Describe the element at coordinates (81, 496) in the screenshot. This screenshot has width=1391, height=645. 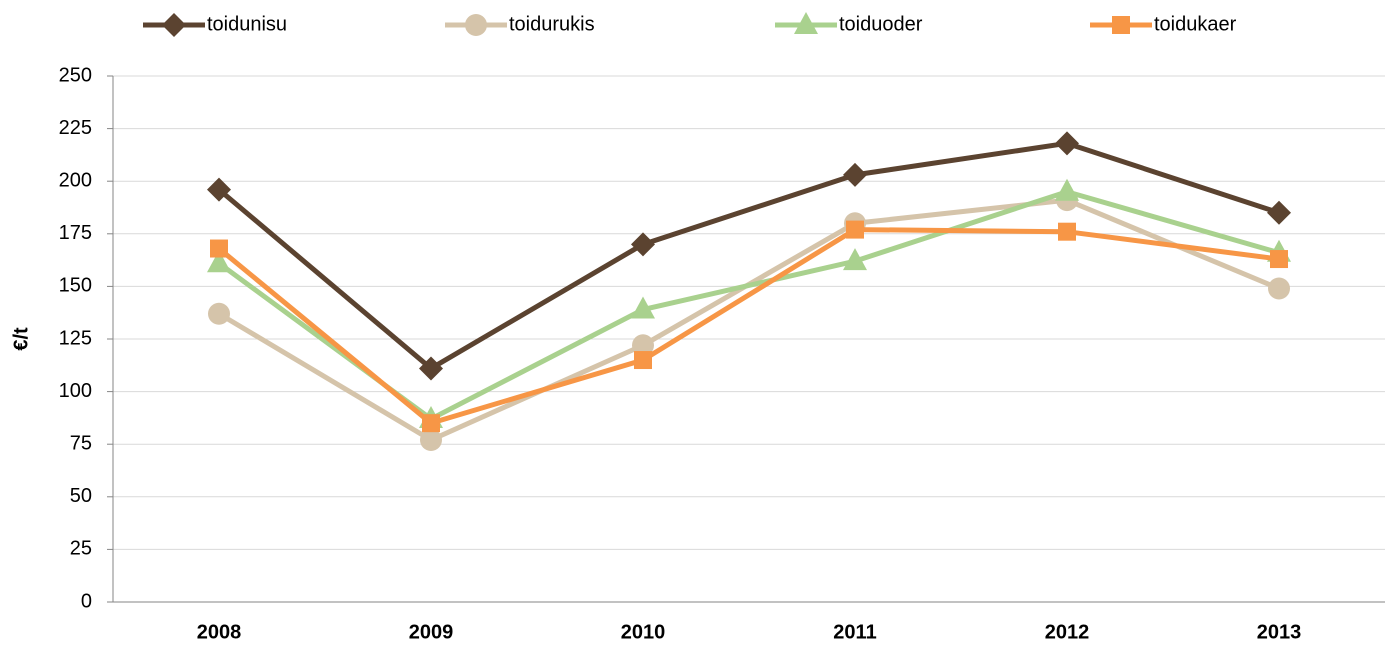
I see `y-tick-label: 50` at that location.